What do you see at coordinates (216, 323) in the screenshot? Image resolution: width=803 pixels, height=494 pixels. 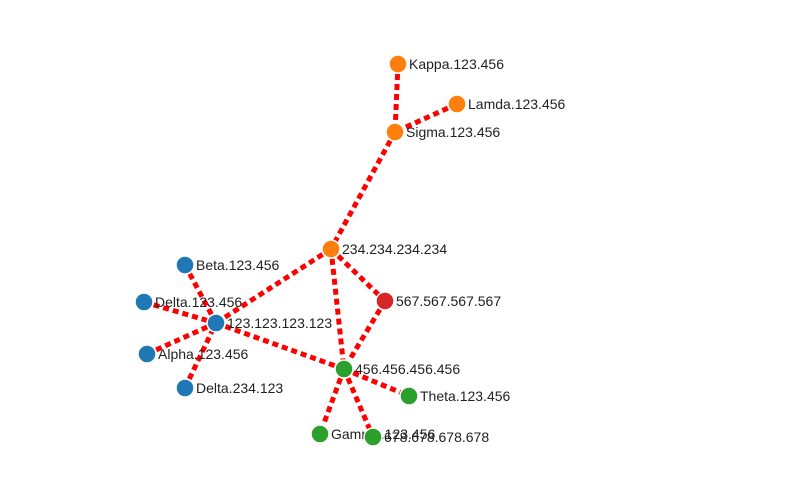 I see `node-circle-n123` at bounding box center [216, 323].